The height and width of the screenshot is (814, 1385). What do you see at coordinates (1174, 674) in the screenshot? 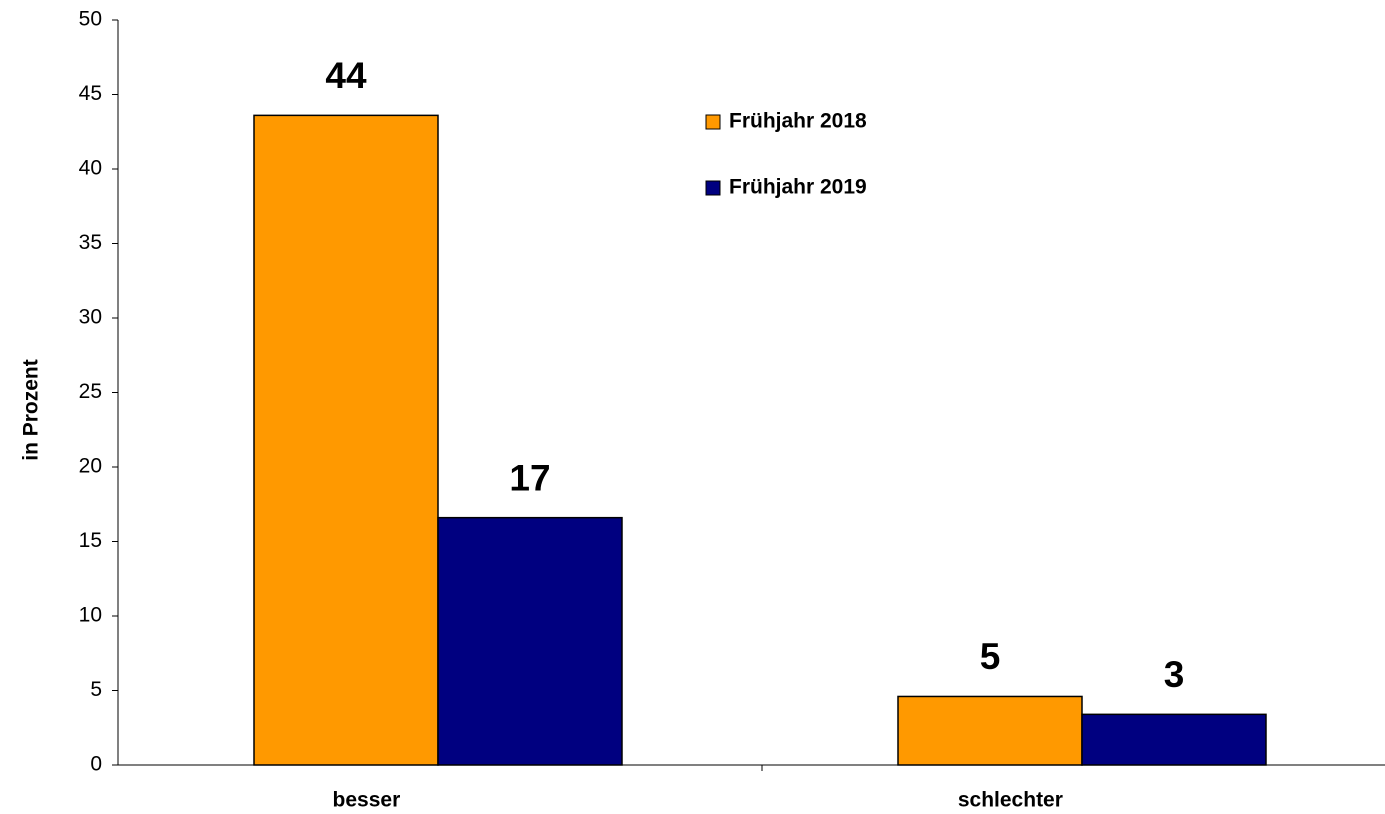
I see `value-label: 3` at bounding box center [1174, 674].